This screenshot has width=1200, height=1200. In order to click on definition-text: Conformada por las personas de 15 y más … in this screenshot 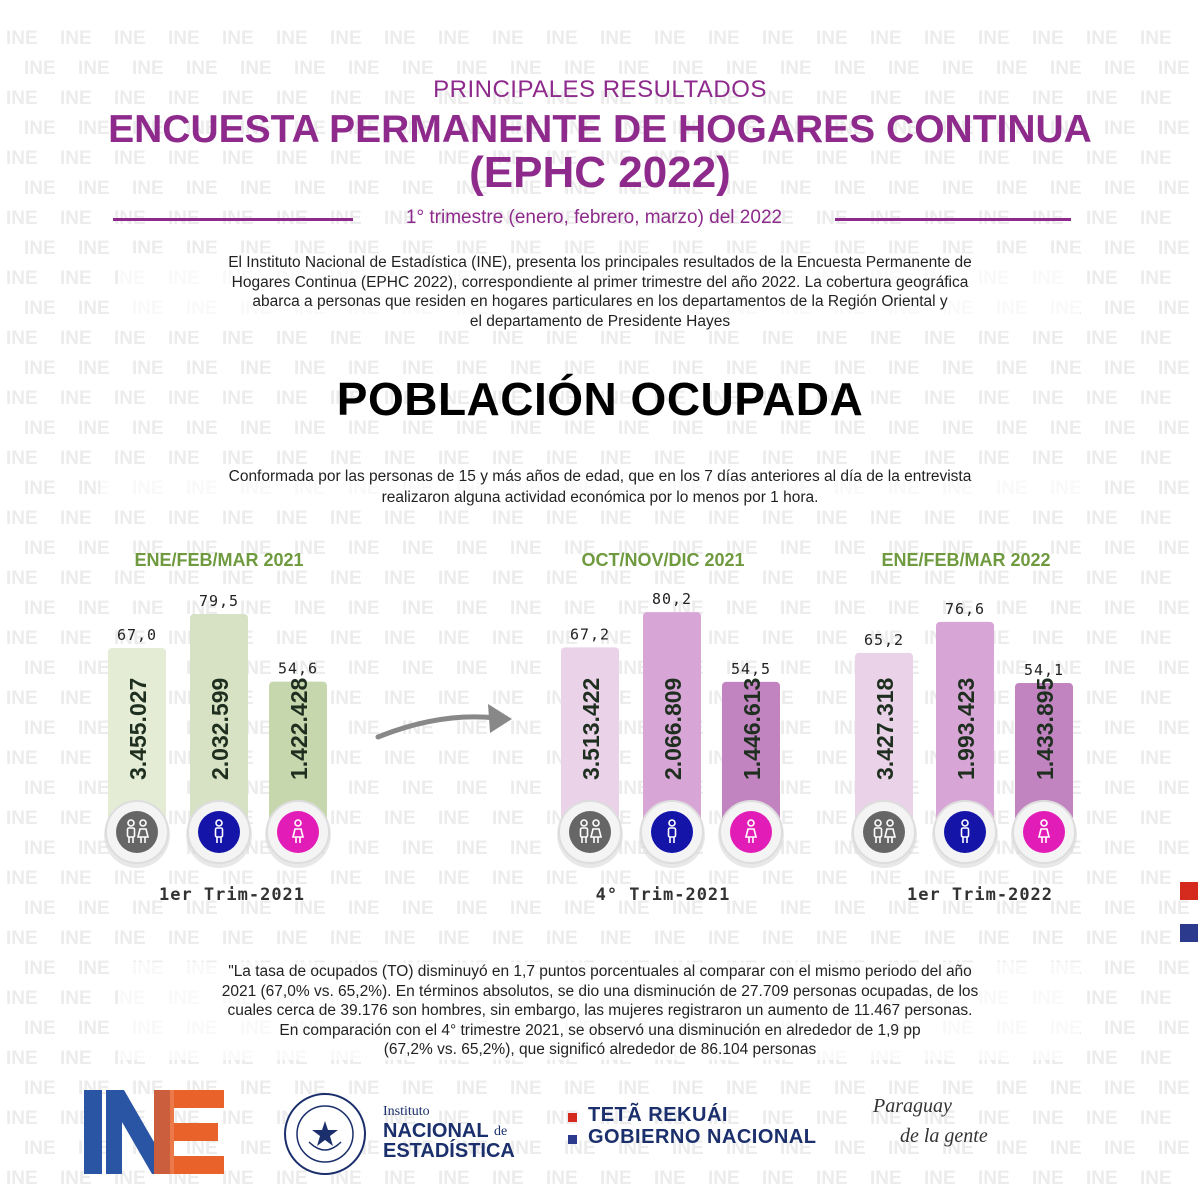, I will do `click(600, 487)`.